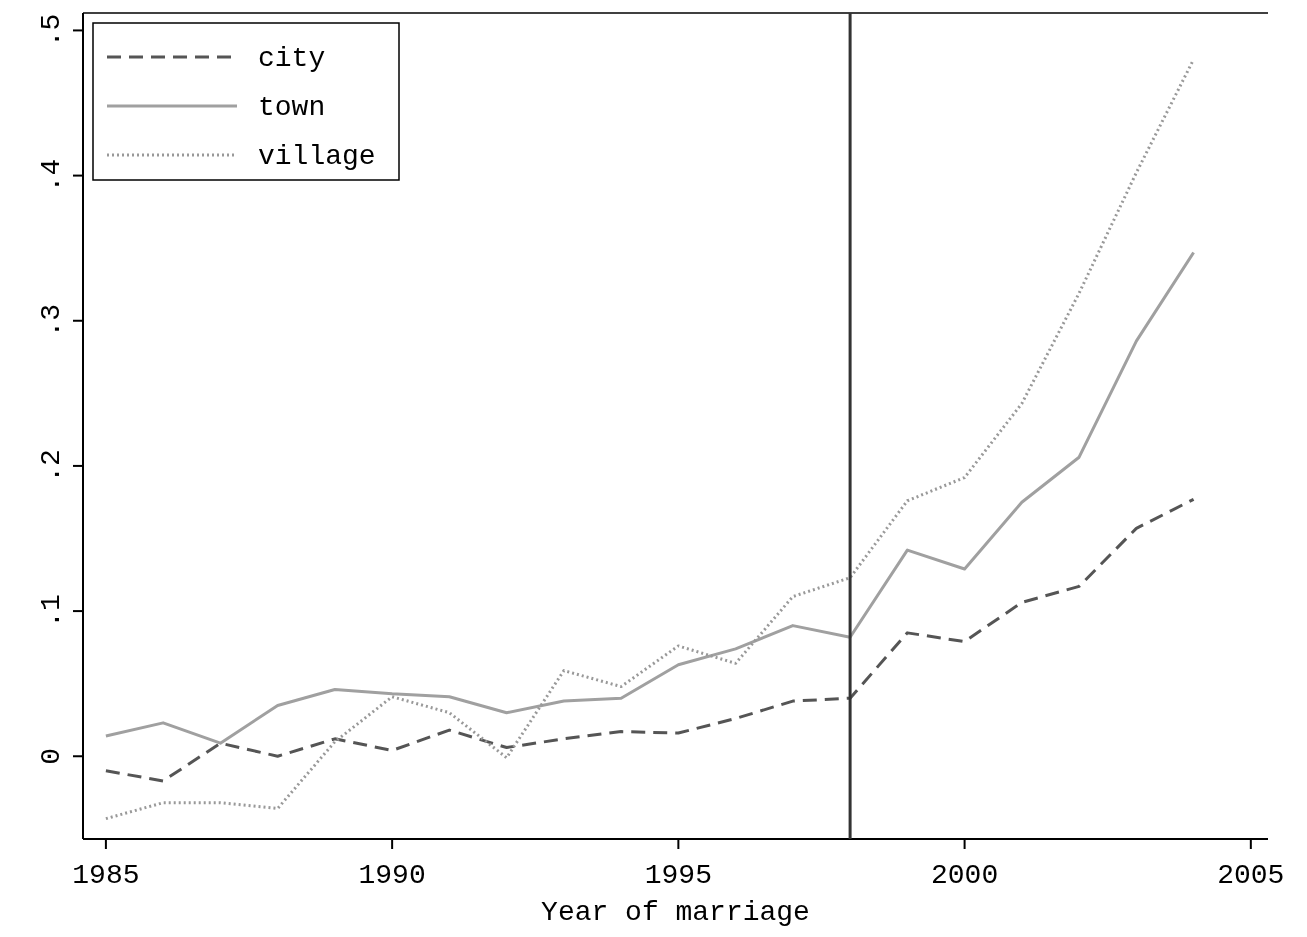 Image resolution: width=1307 pixels, height=937 pixels. Describe the element at coordinates (51, 466) in the screenshot. I see `y-tick-label: .2` at that location.